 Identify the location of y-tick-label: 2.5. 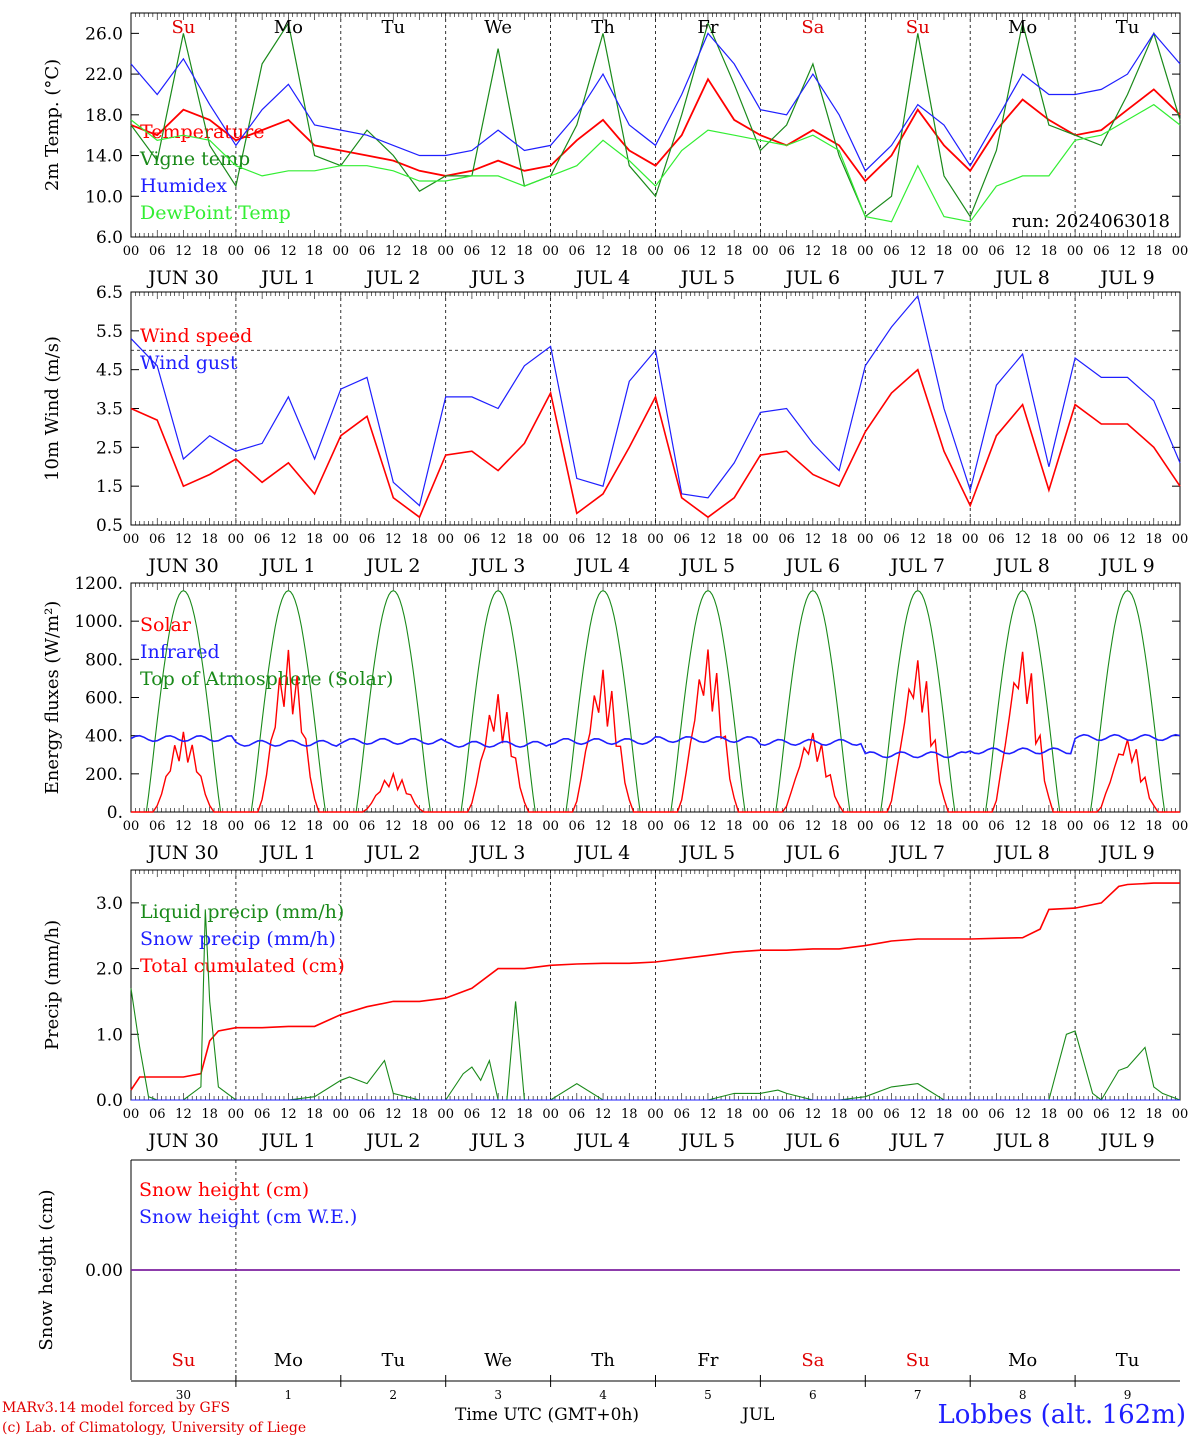
(109, 448).